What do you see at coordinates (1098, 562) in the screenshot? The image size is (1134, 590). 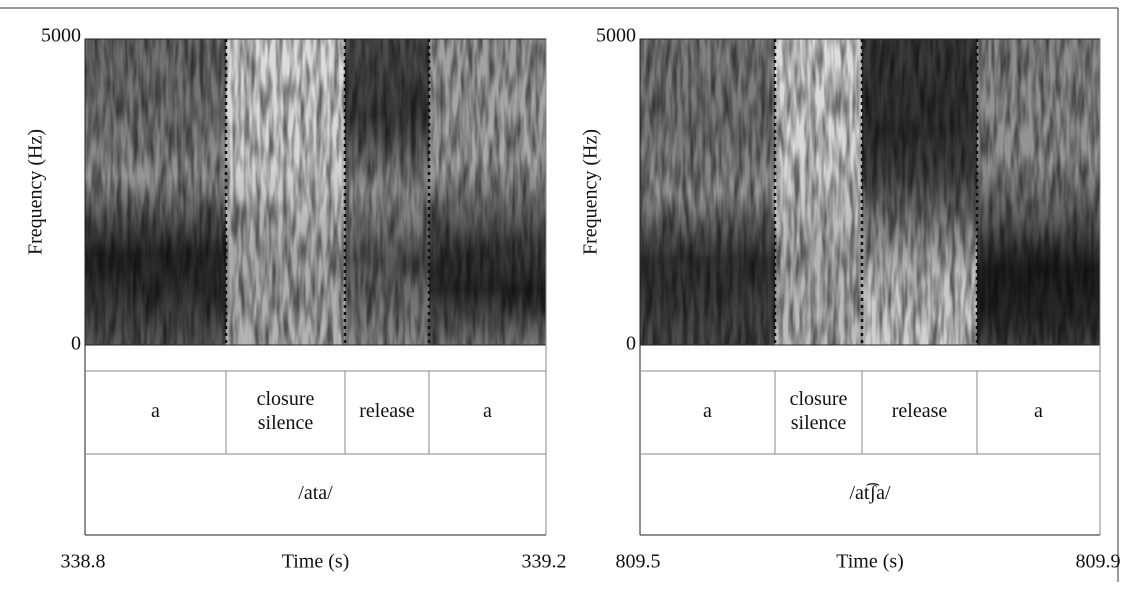 I see `time-end: 809.9` at bounding box center [1098, 562].